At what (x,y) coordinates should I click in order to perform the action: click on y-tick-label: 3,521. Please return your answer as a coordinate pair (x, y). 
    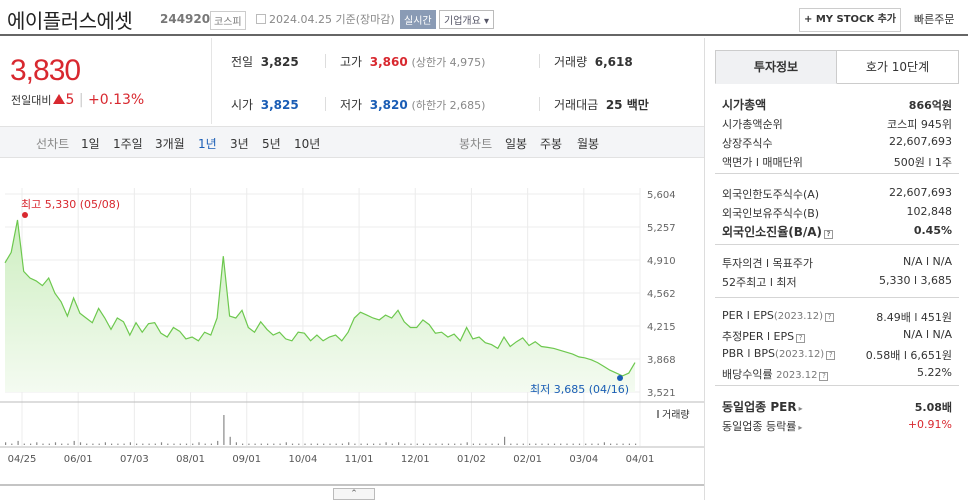
    Looking at the image, I should click on (661, 393).